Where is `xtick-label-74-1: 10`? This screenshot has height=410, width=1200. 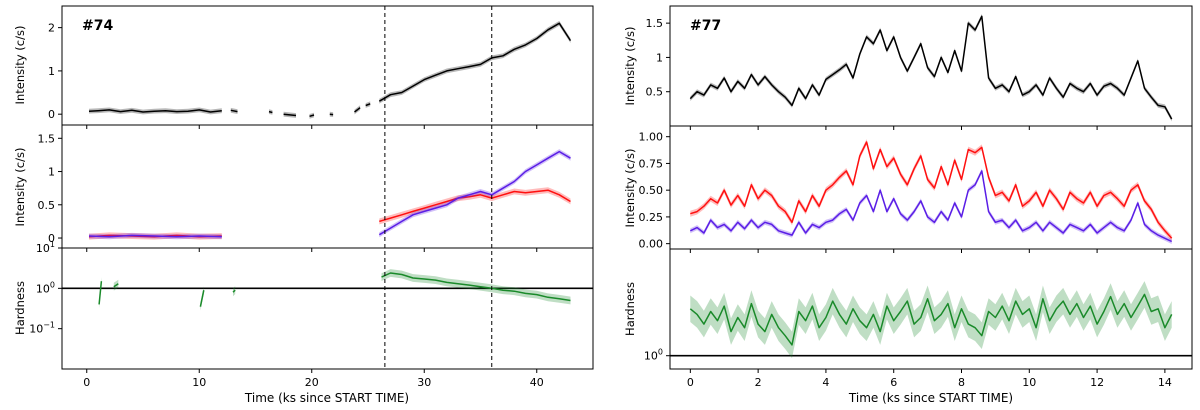 xtick-label-74-1: 10 is located at coordinates (199, 382).